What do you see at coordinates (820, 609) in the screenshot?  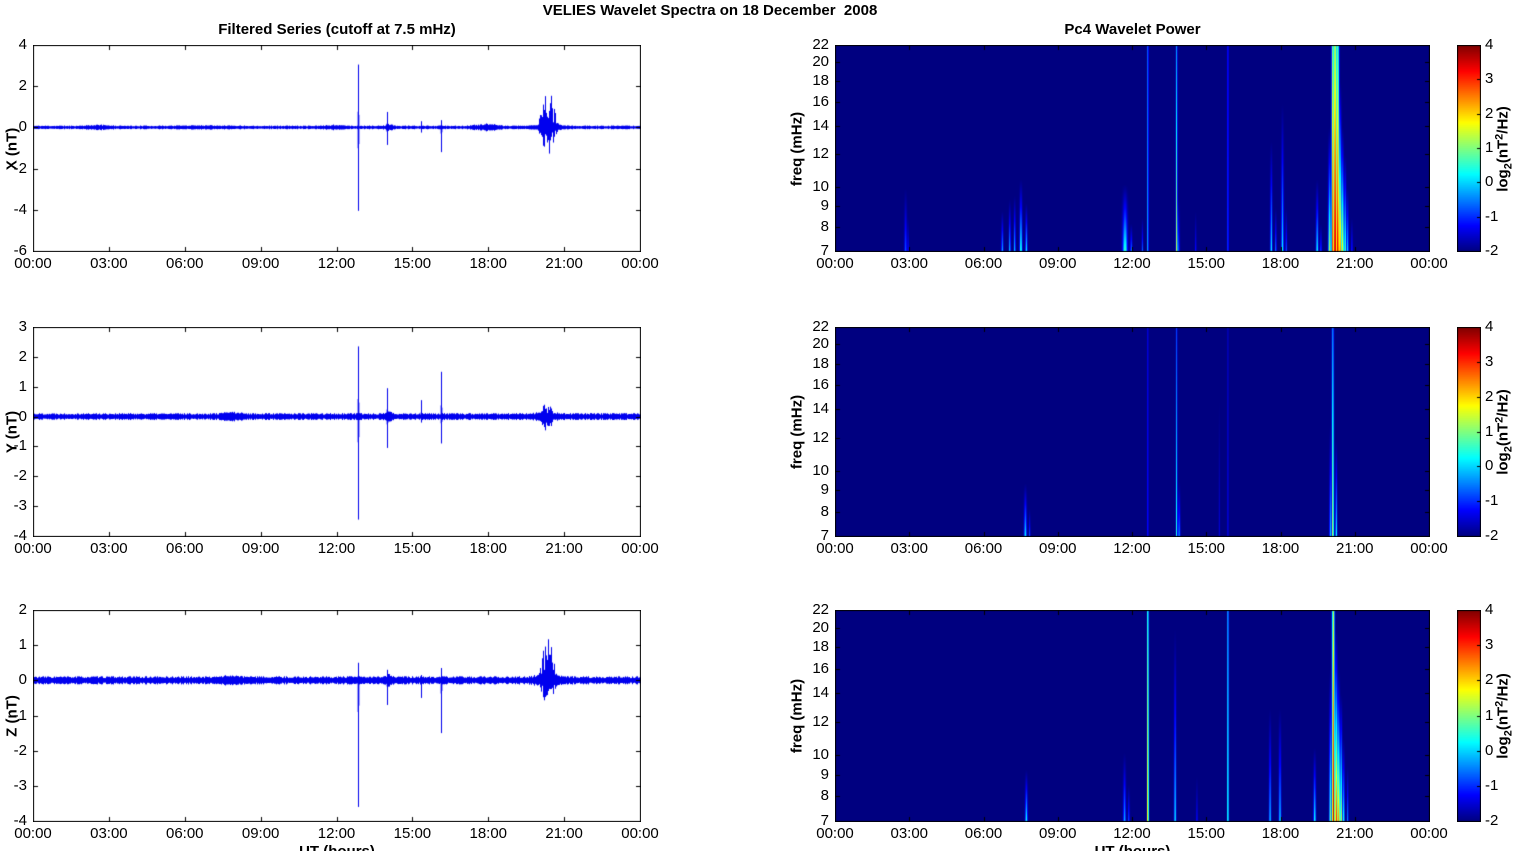 I see `freq-tick-label: 22` at bounding box center [820, 609].